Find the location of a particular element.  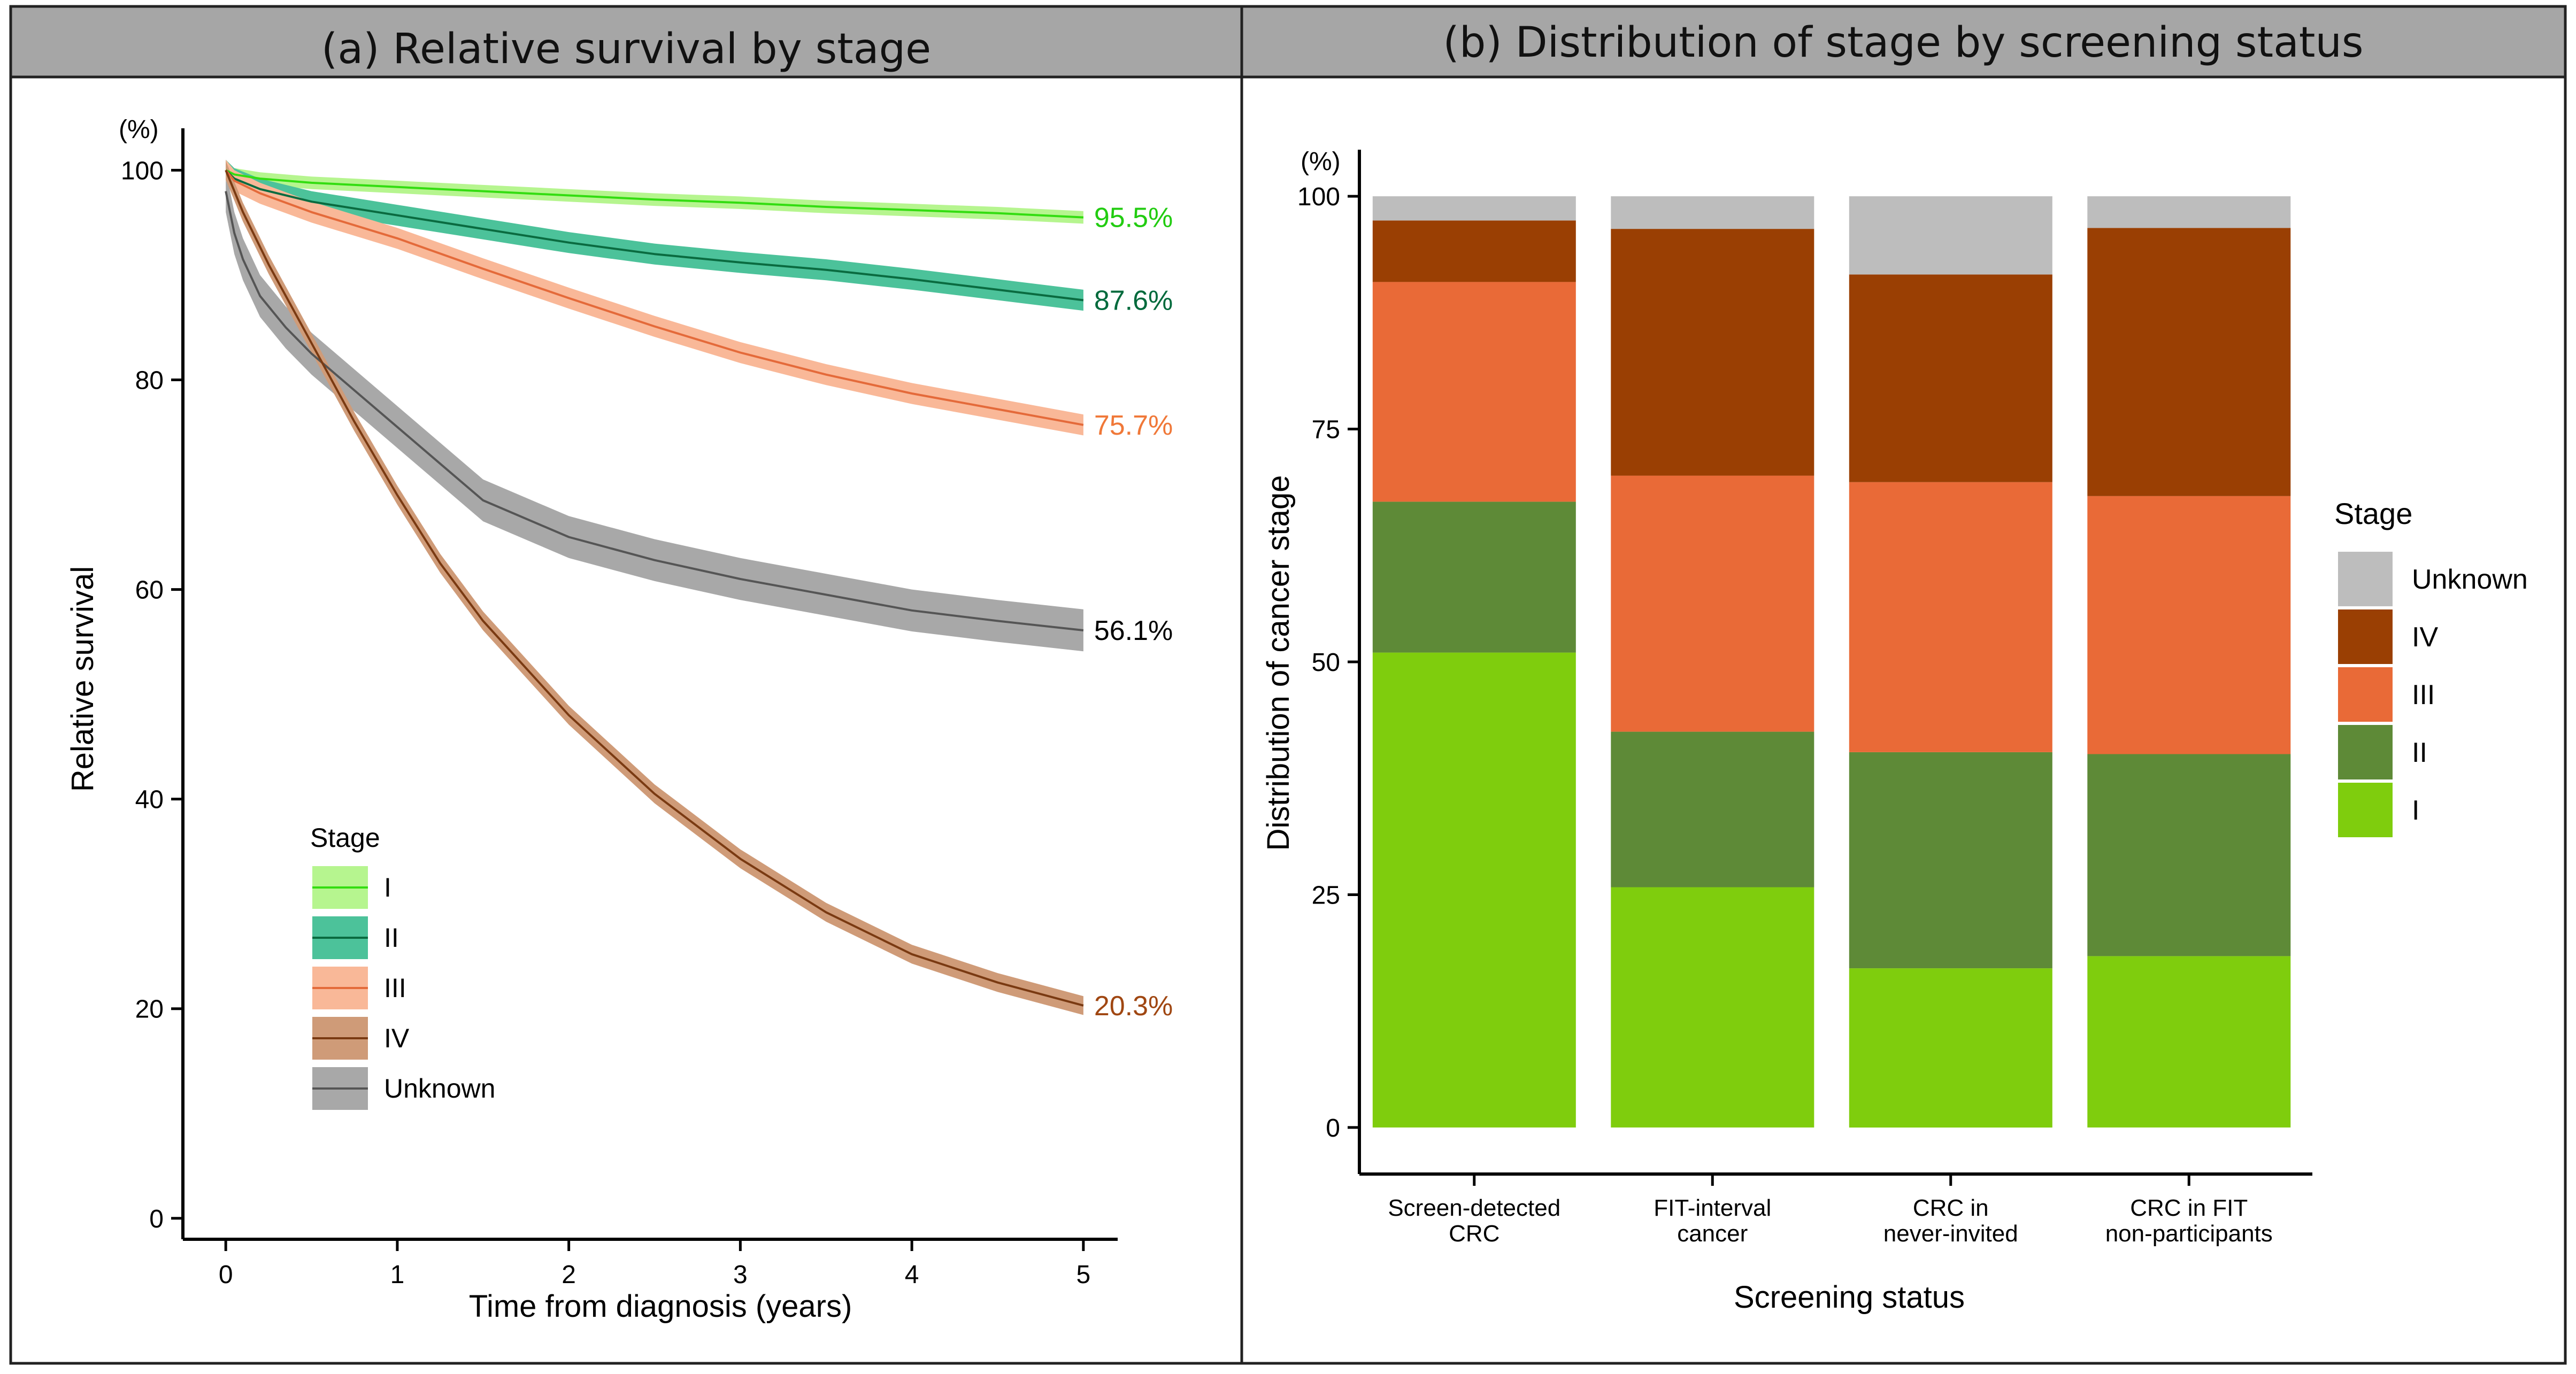

y-axis-ticks: 0 20 40 60 80 100 is located at coordinates (152, 695).